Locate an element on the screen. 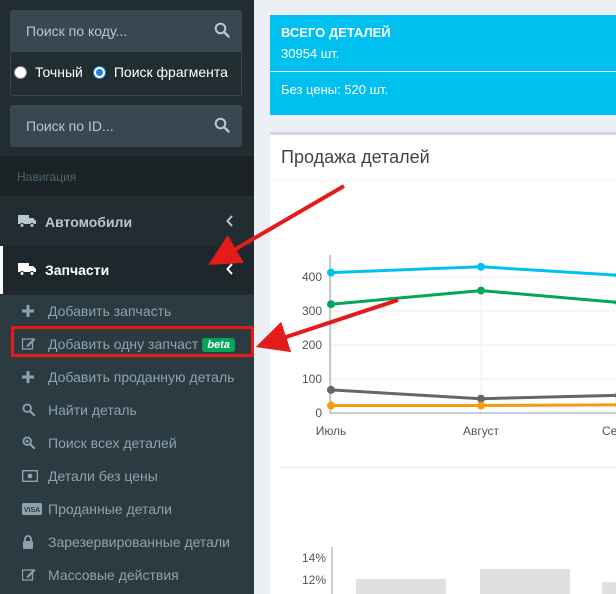 The image size is (616, 594). submenu-label: Проданные детали is located at coordinates (110, 509).